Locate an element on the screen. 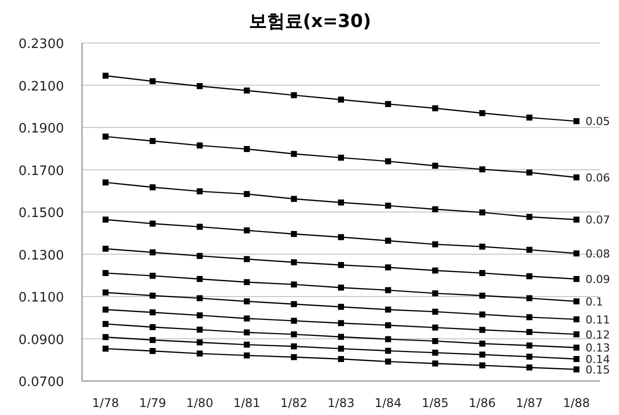  x-tick-label: 1/84 is located at coordinates (388, 403).